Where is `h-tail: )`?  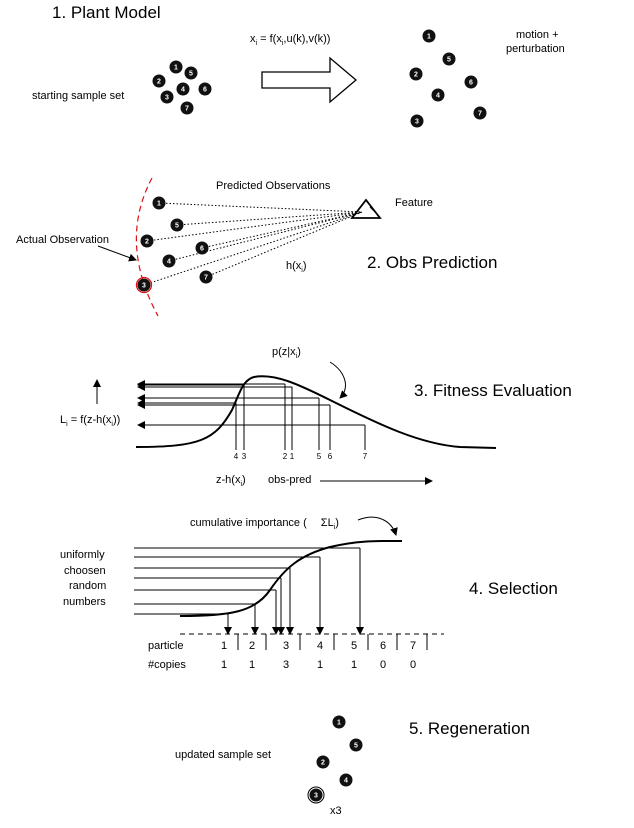
h-tail: ) is located at coordinates (304, 266).